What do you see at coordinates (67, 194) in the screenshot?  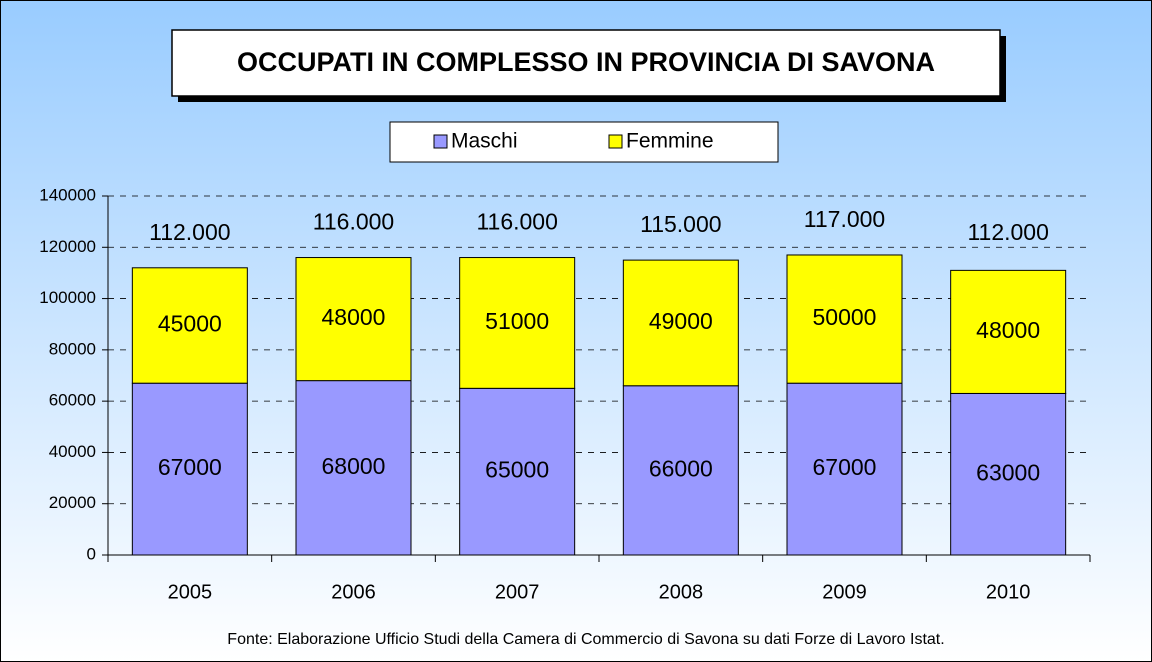 I see `y-tick-label: 140000` at bounding box center [67, 194].